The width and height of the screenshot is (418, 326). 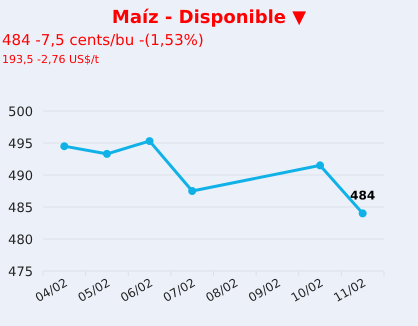 I want to click on y-tick-label: 495, so click(x=20, y=144).